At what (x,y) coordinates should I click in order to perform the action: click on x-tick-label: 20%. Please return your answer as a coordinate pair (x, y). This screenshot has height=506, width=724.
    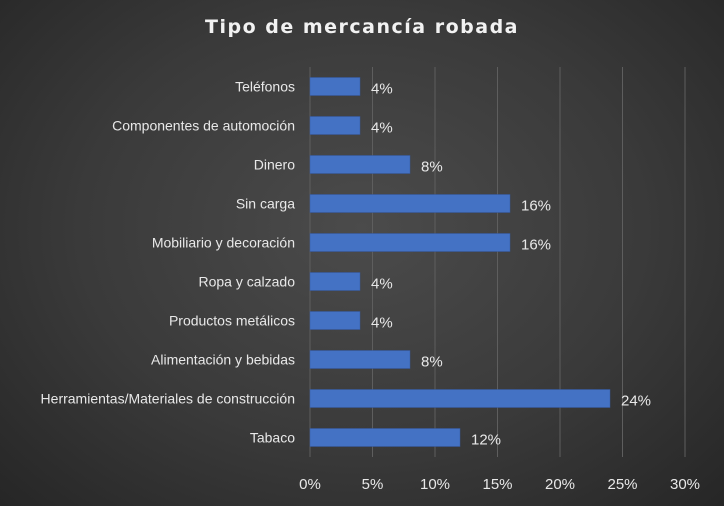
    Looking at the image, I should click on (560, 484).